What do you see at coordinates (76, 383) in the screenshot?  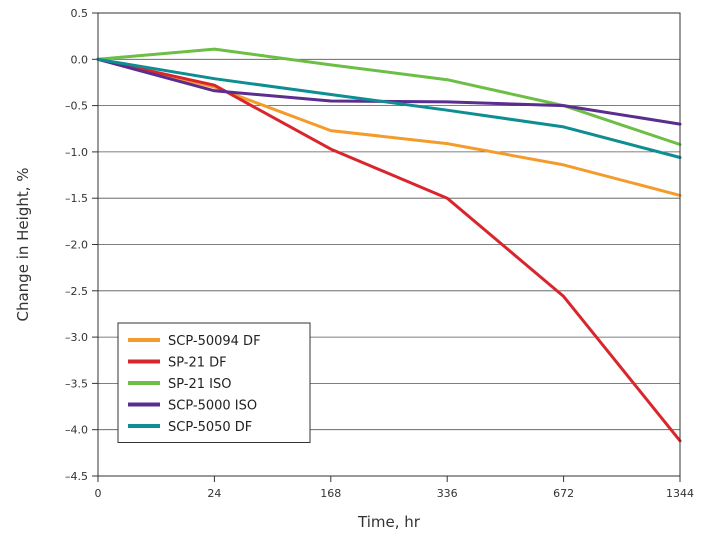 I see `y-tick-label: –3.5` at bounding box center [76, 383].